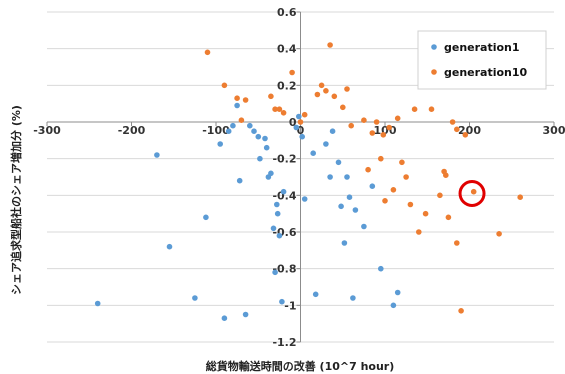 The image size is (565, 374). What do you see at coordinates (472, 193) in the screenshot?
I see `highlight-circle` at bounding box center [472, 193].